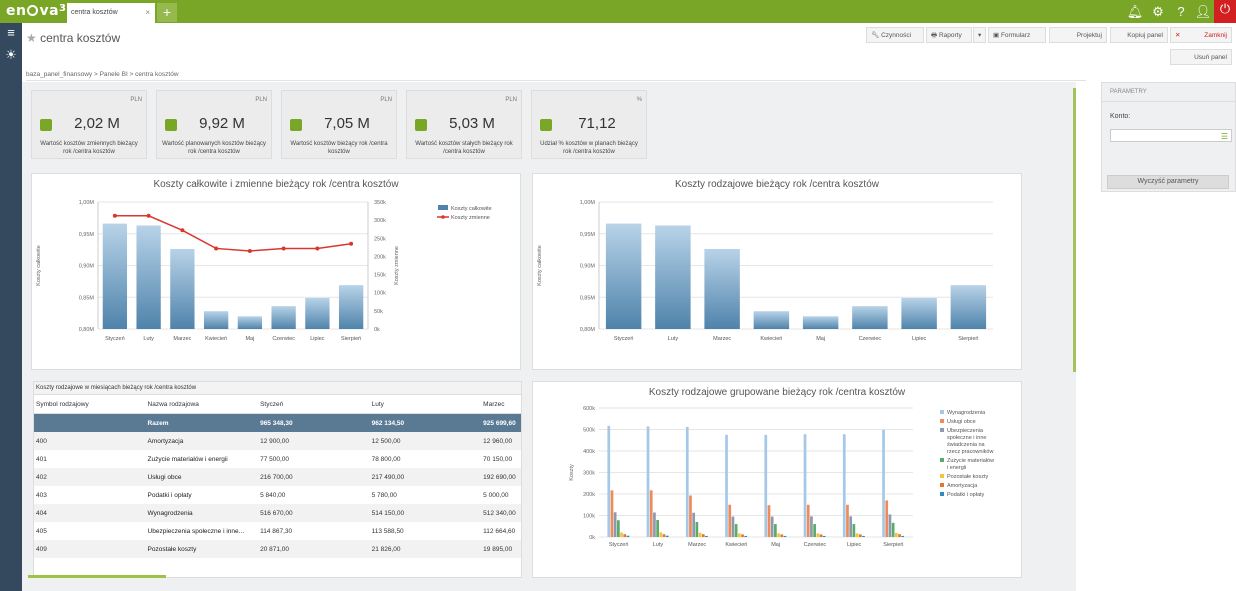  Describe the element at coordinates (498, 549) in the screenshot. I see `table-cell: 19 895,00` at that location.